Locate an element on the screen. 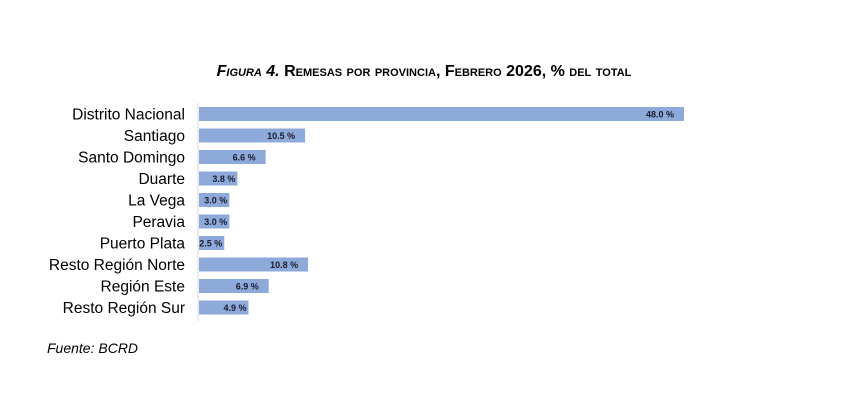 The image size is (848, 410). category-label: Resto Región Norte is located at coordinates (117, 265).